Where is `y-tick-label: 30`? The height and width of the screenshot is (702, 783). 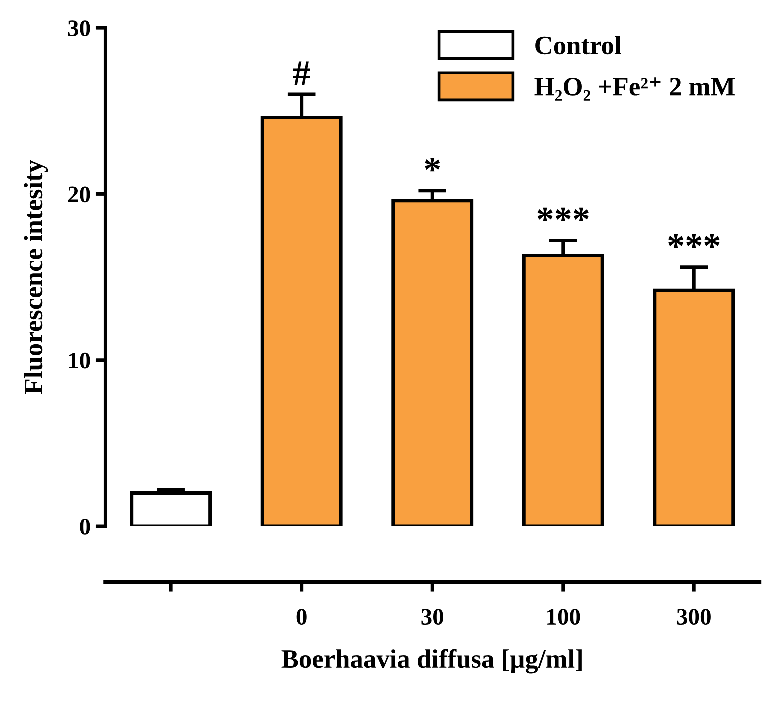 y-tick-label: 30 is located at coordinates (79, 28).